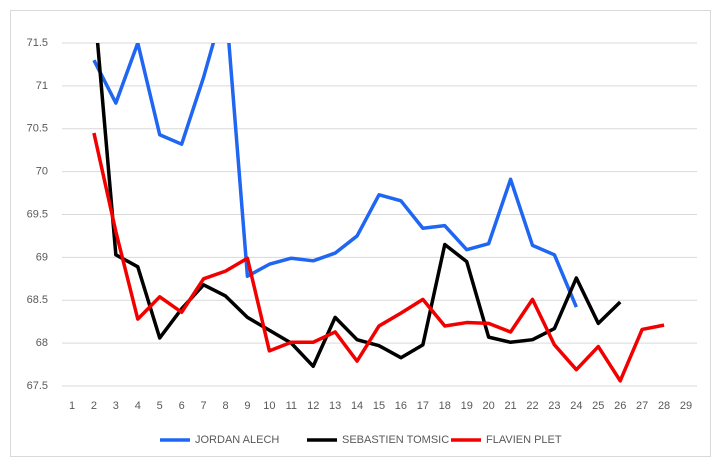 This screenshot has width=717, height=466. I want to click on x-tick-label: 19, so click(467, 406).